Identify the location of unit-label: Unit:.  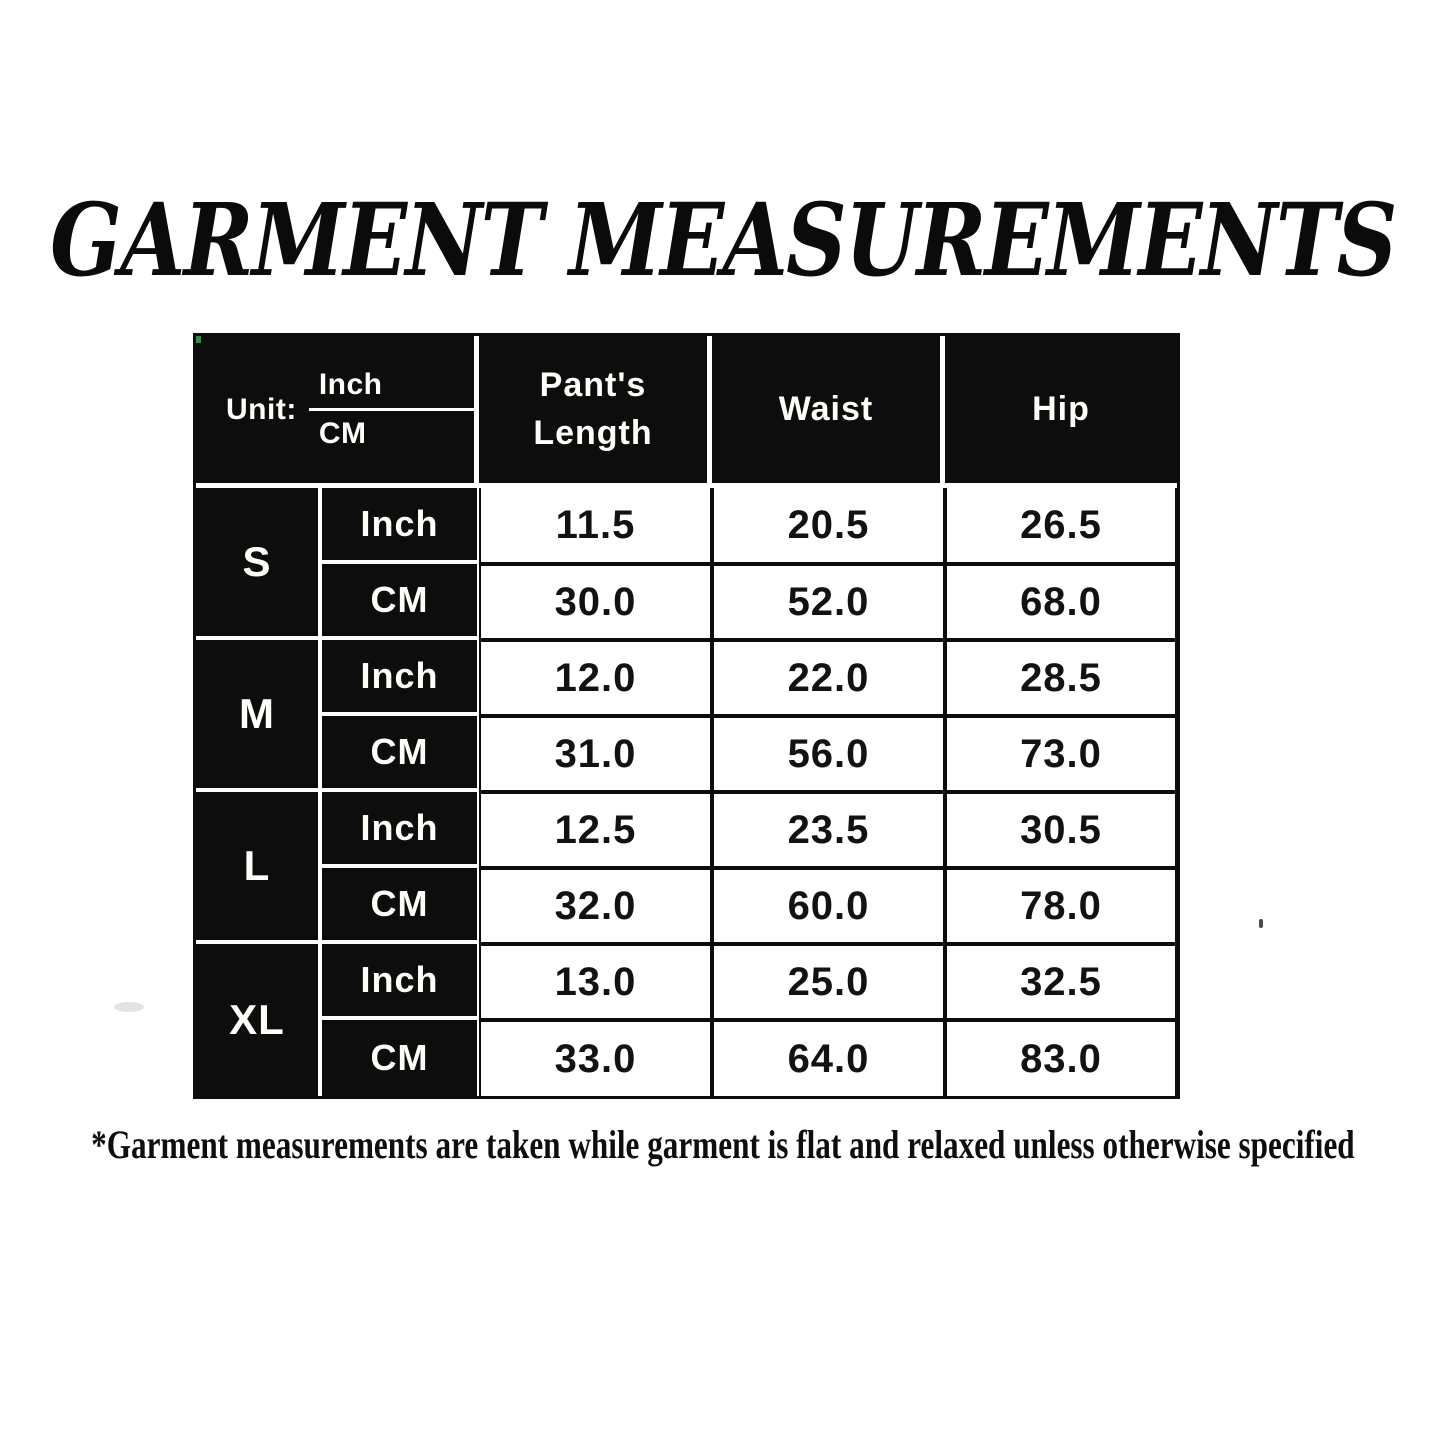
(261, 409).